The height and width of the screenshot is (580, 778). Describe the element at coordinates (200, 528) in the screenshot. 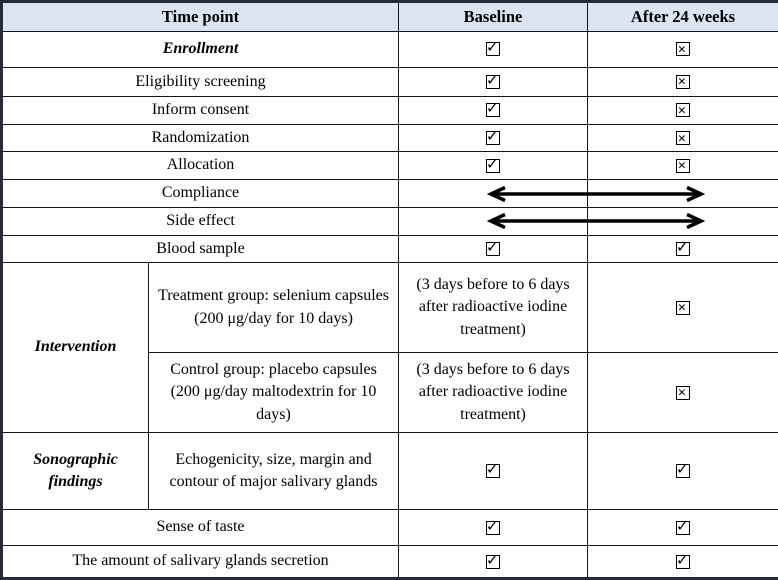

I see `row-label: Sense of taste` at that location.